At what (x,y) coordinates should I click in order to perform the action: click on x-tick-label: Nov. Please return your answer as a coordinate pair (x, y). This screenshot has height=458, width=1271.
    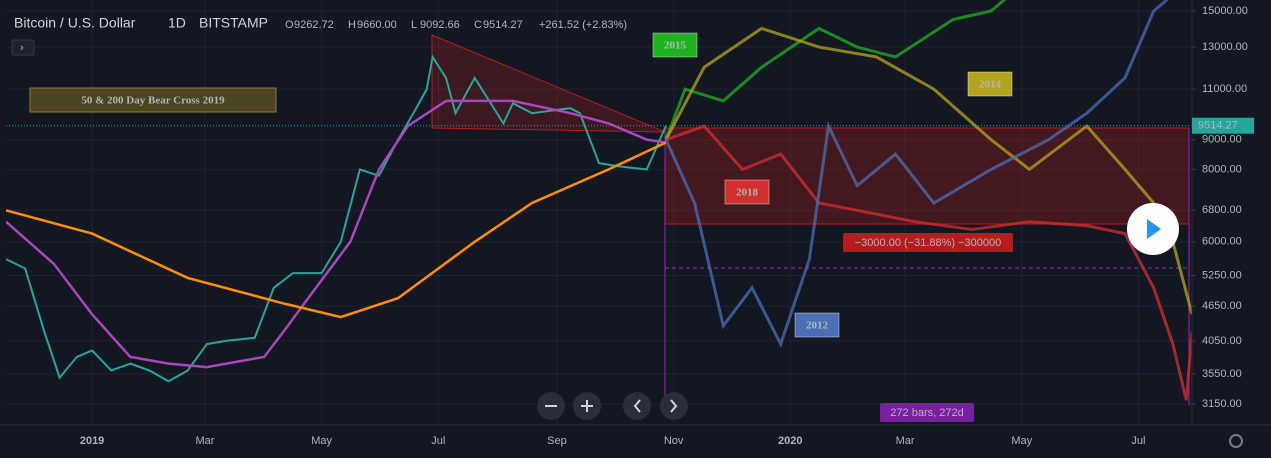
    Looking at the image, I should click on (674, 441).